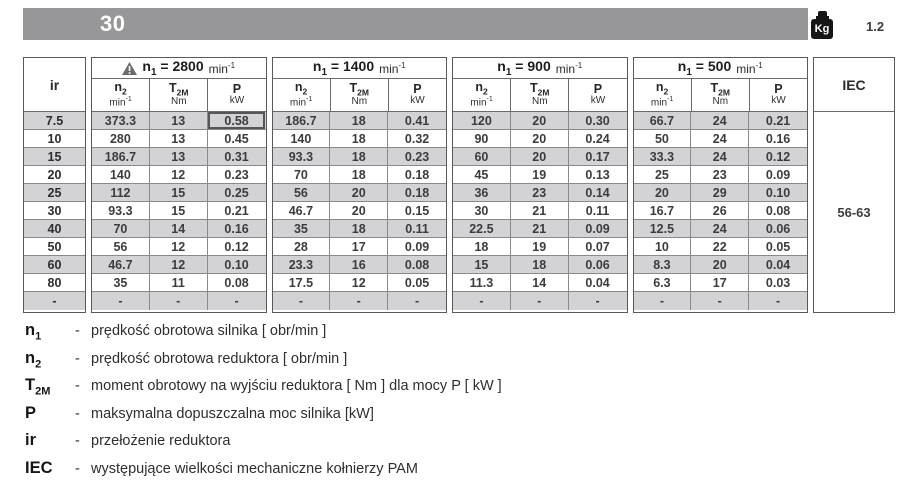  Describe the element at coordinates (597, 192) in the screenshot. I see `value-cell: 0.14` at that location.